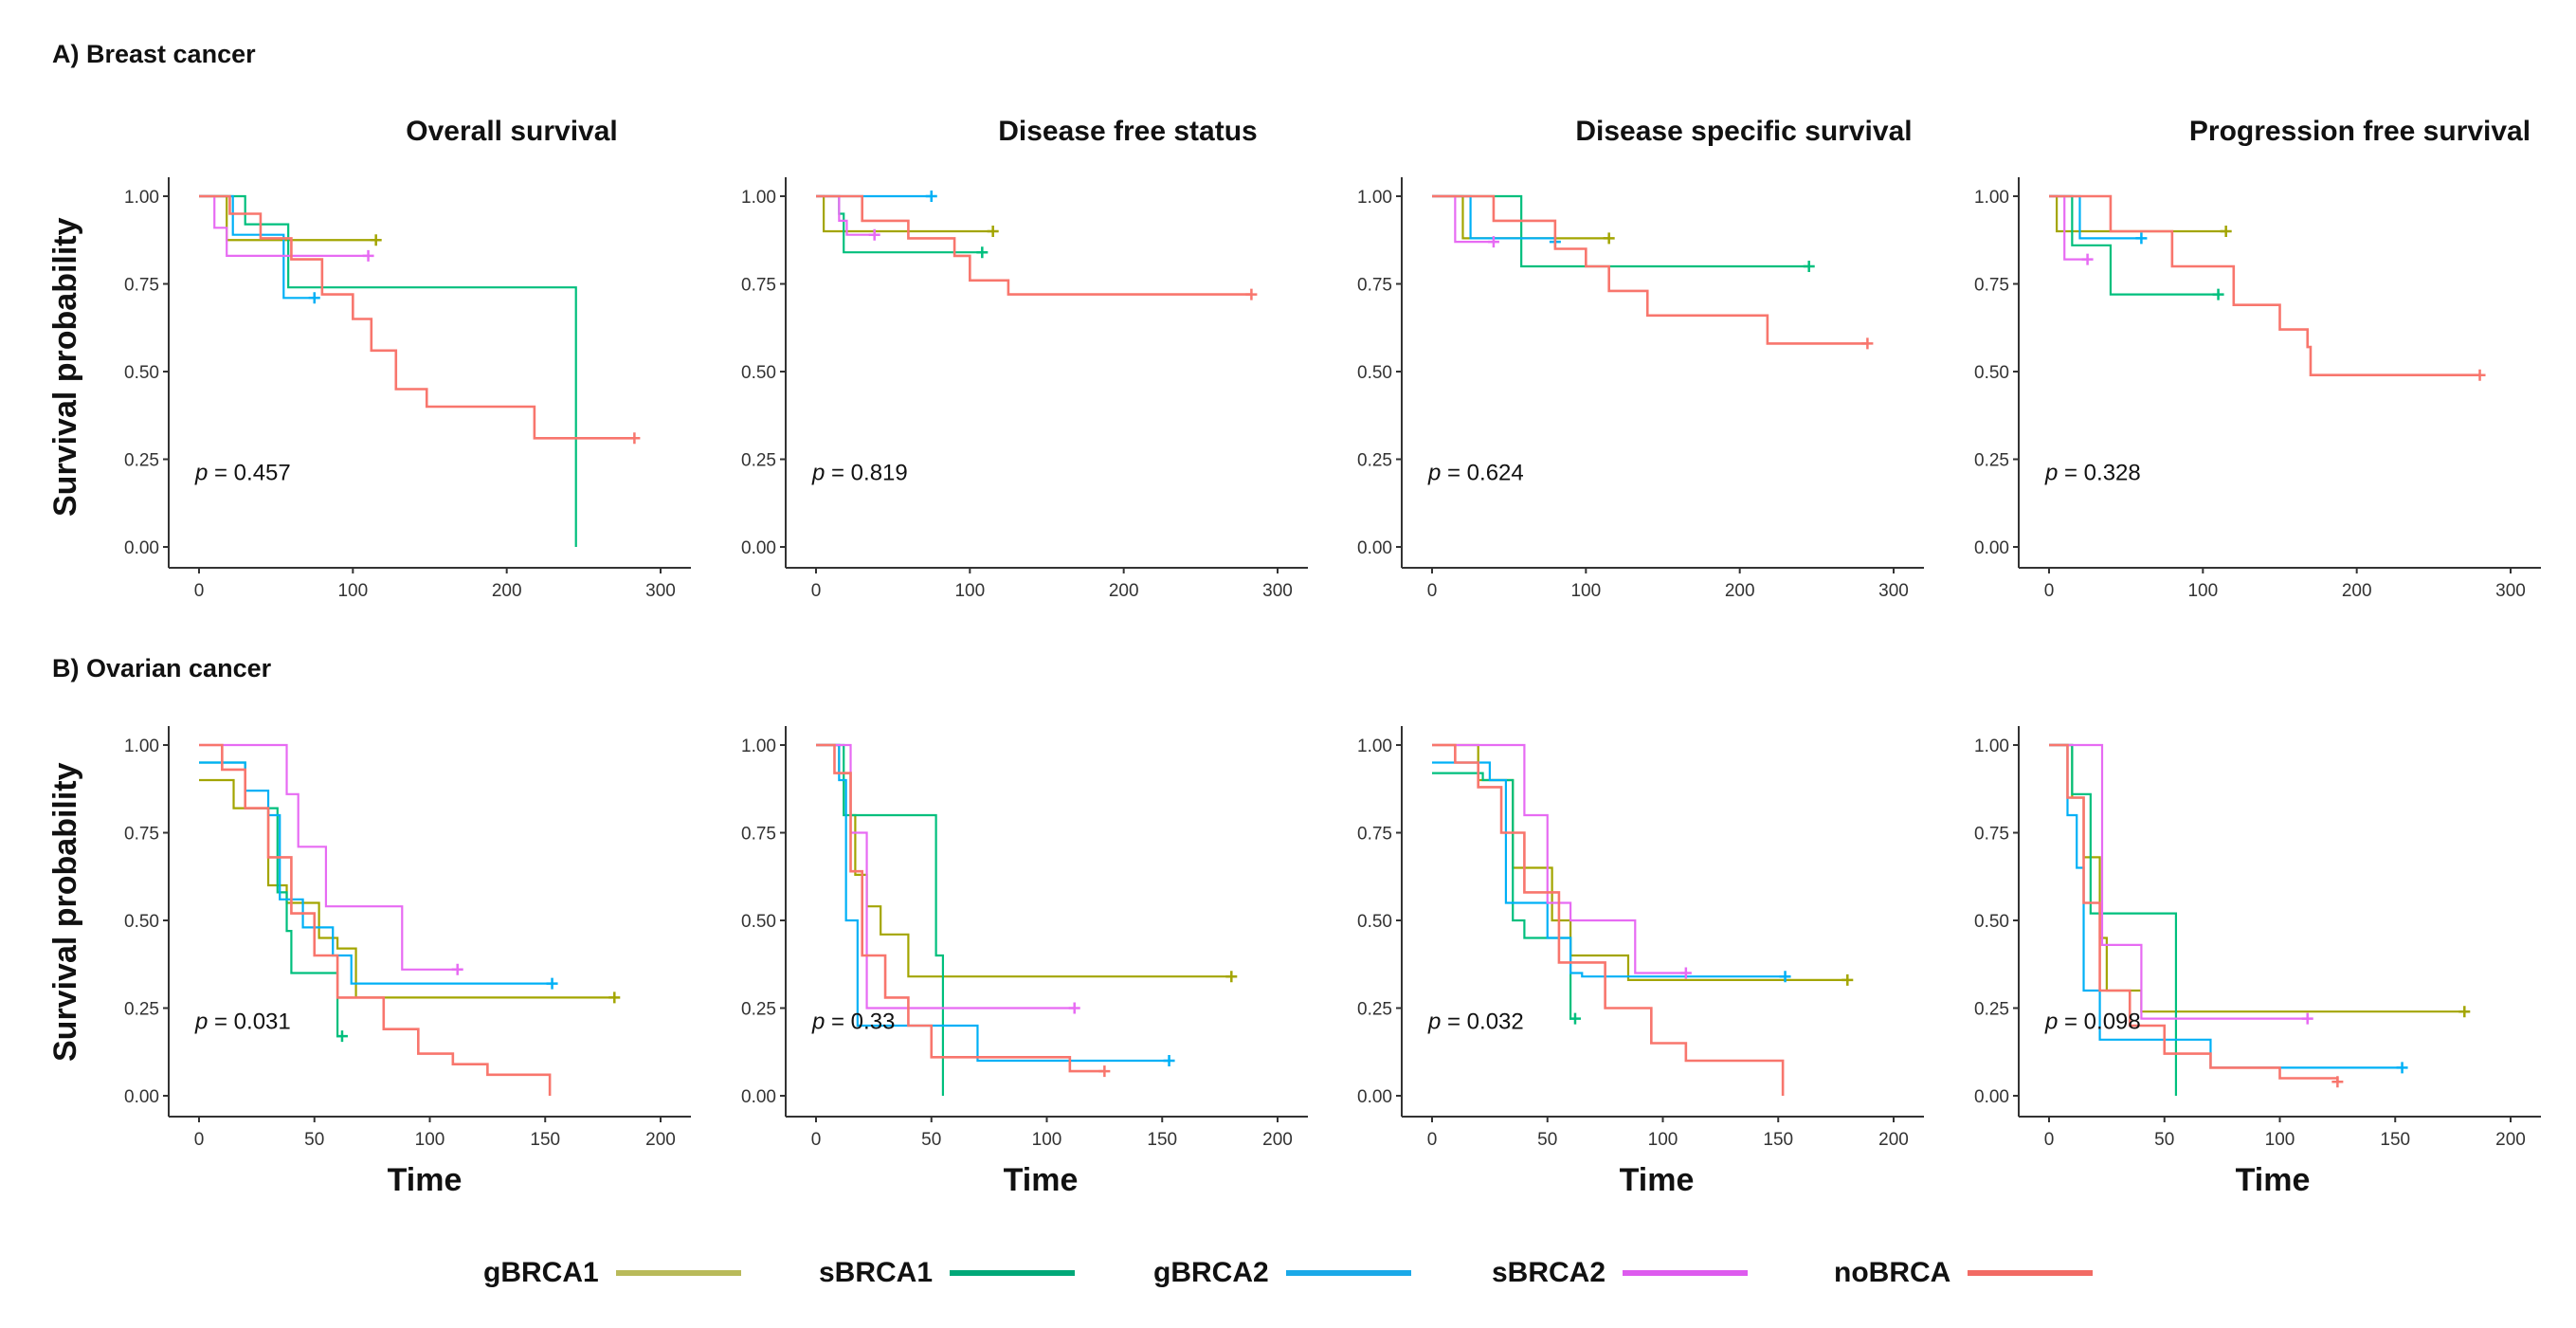 The height and width of the screenshot is (1328, 2576). Describe the element at coordinates (876, 1272) in the screenshot. I see `legend-label: sBRCA1` at that location.